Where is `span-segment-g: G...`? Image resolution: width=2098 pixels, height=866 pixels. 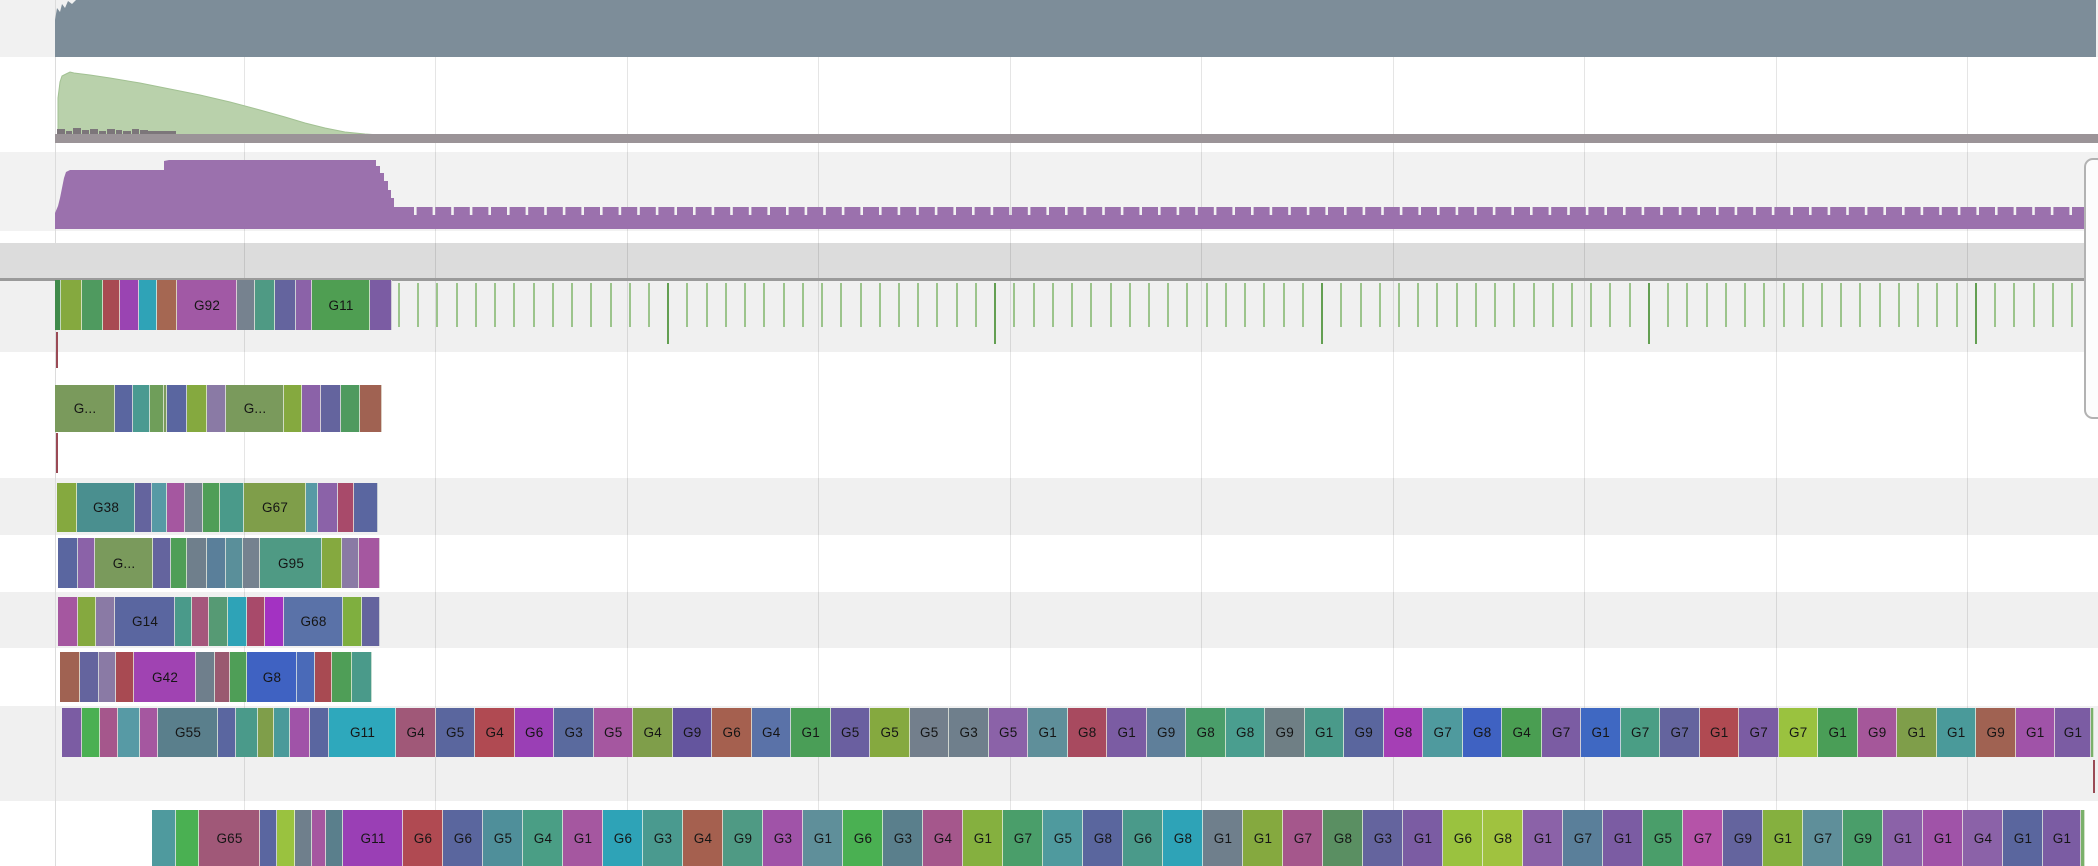 span-segment-g: G... is located at coordinates (85, 408).